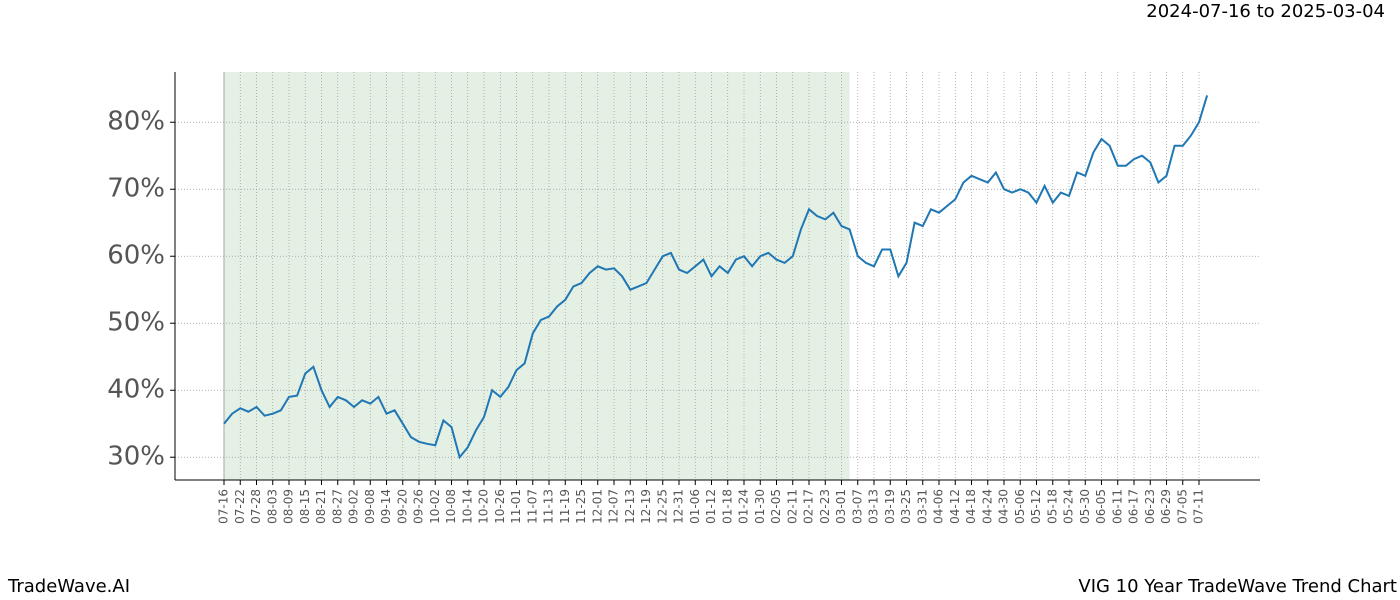 The image size is (1400, 600). What do you see at coordinates (565, 506) in the screenshot?
I see `x-tick-label: 11-19` at bounding box center [565, 506].